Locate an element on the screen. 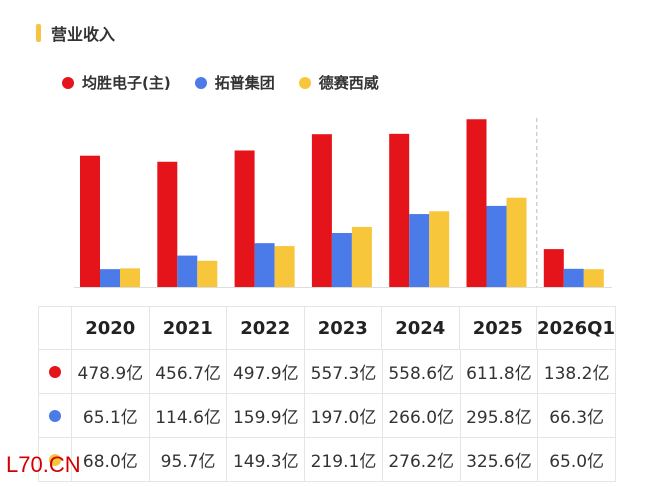 This screenshot has height=487, width=650. table-cell: 557.3亿 is located at coordinates (344, 372).